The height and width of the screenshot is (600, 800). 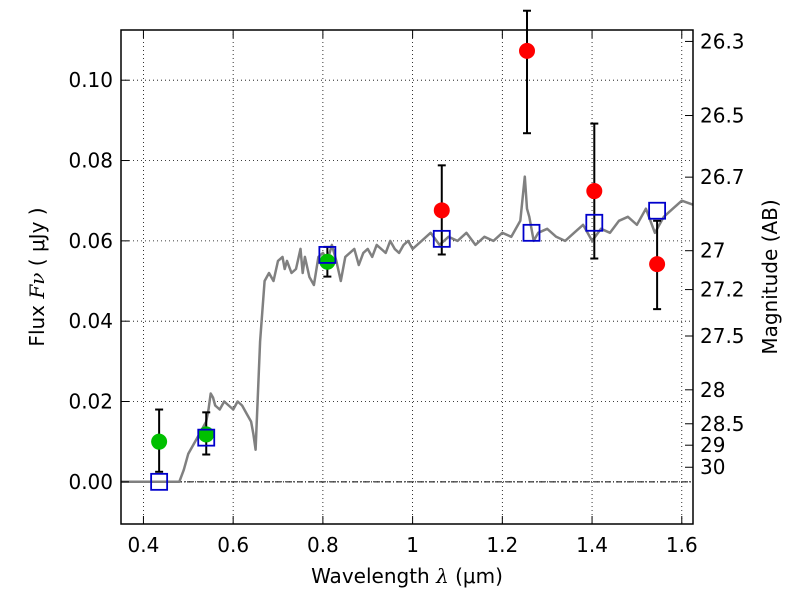 What do you see at coordinates (323, 545) in the screenshot?
I see `x-tick-label: 0.8` at bounding box center [323, 545].